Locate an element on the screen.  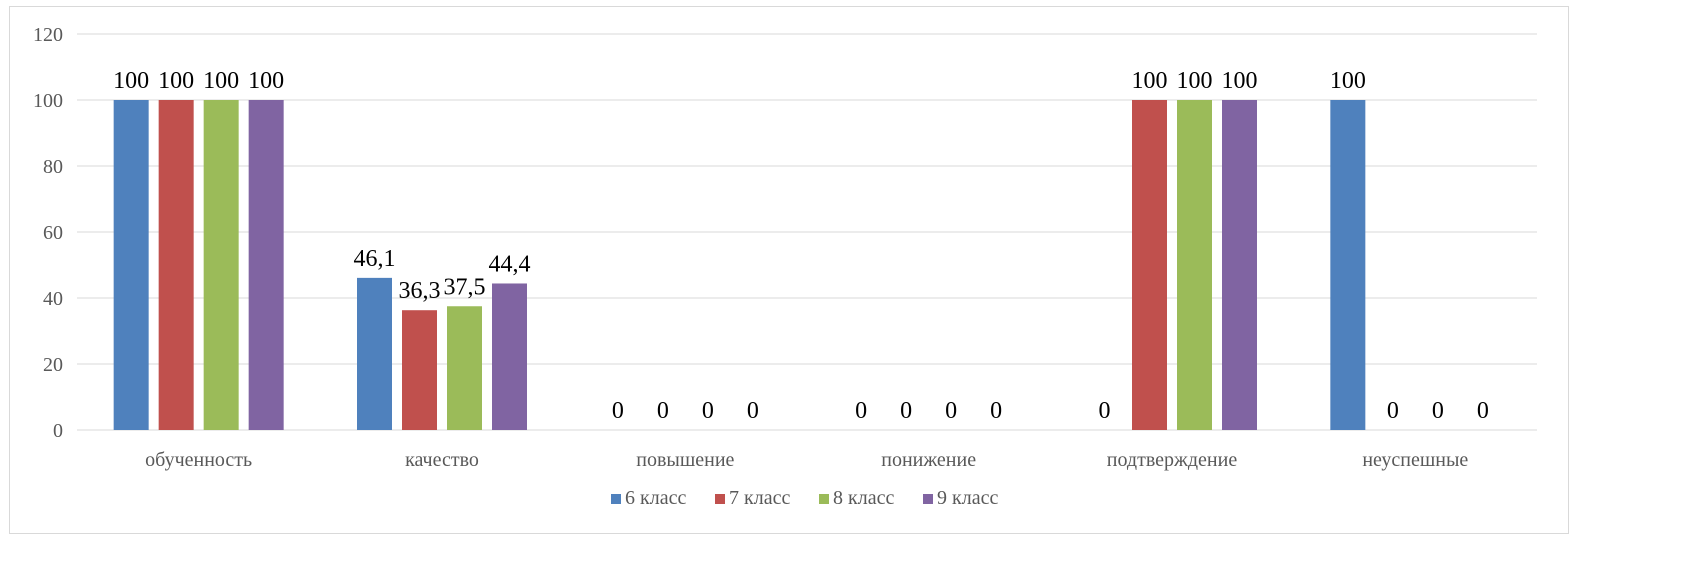
data-label: 36,3 is located at coordinates (420, 291).